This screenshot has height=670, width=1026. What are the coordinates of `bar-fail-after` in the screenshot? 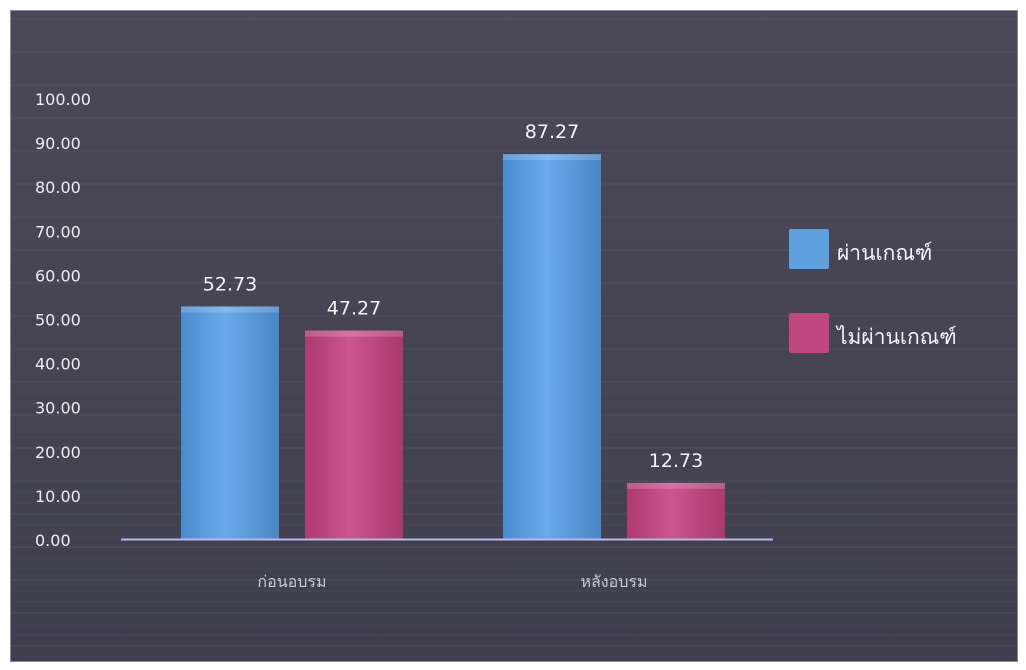 It's located at (676, 510).